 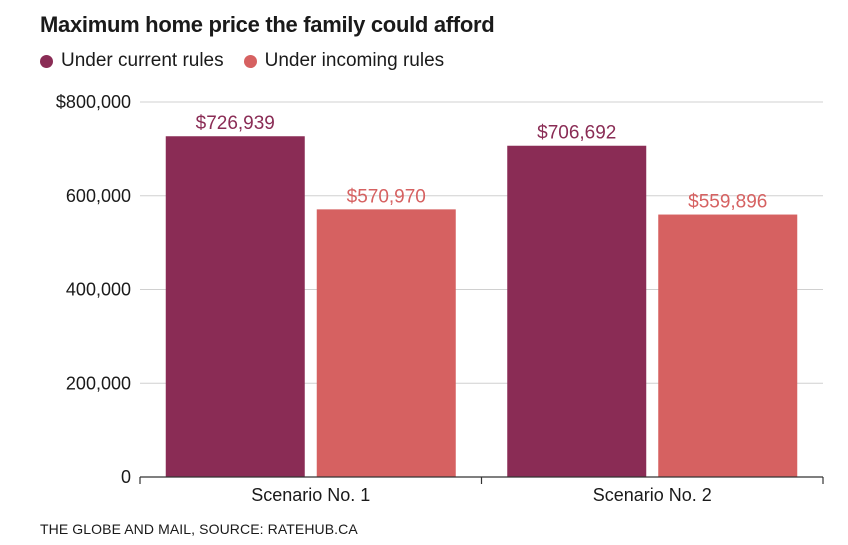 I want to click on x-axis: Scenario No. 1 Scenario No. 2, so click(x=481, y=490).